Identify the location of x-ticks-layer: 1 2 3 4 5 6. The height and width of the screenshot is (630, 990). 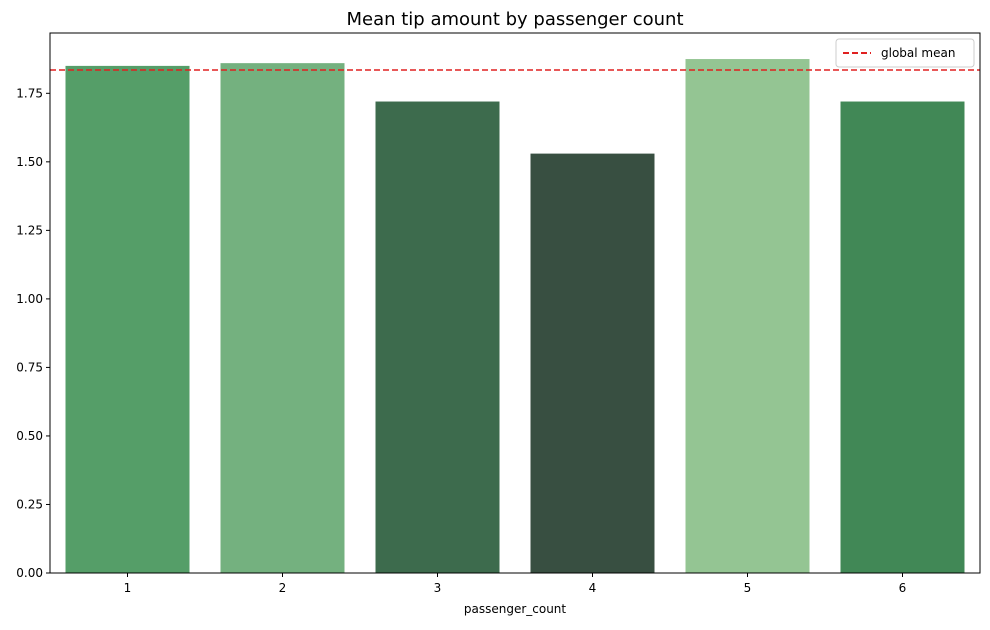
(515, 584).